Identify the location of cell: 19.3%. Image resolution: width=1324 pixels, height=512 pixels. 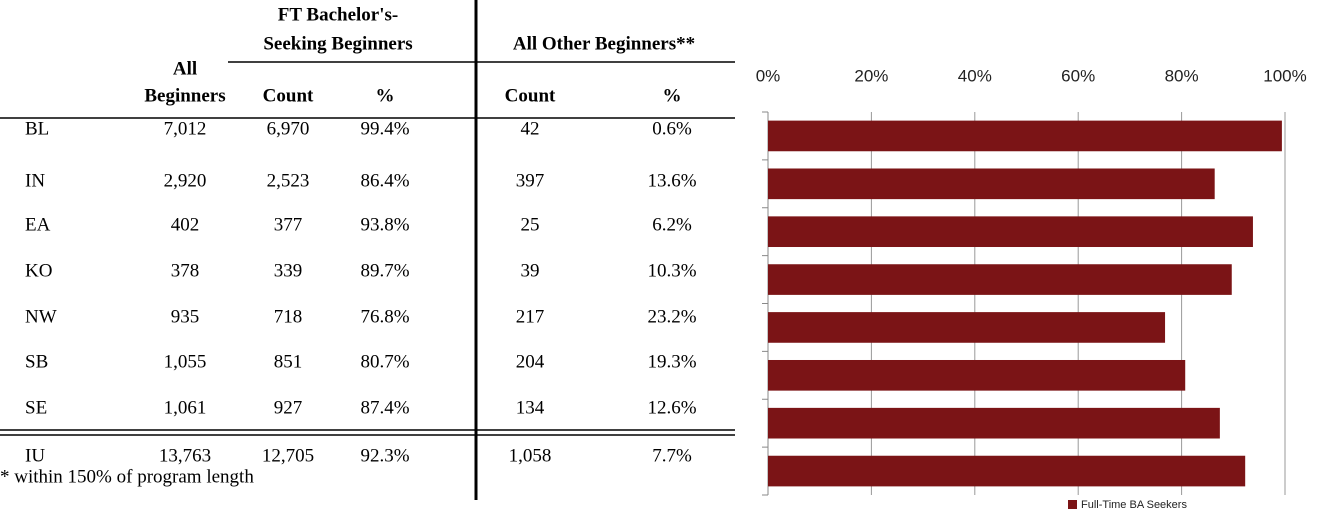
(671, 361).